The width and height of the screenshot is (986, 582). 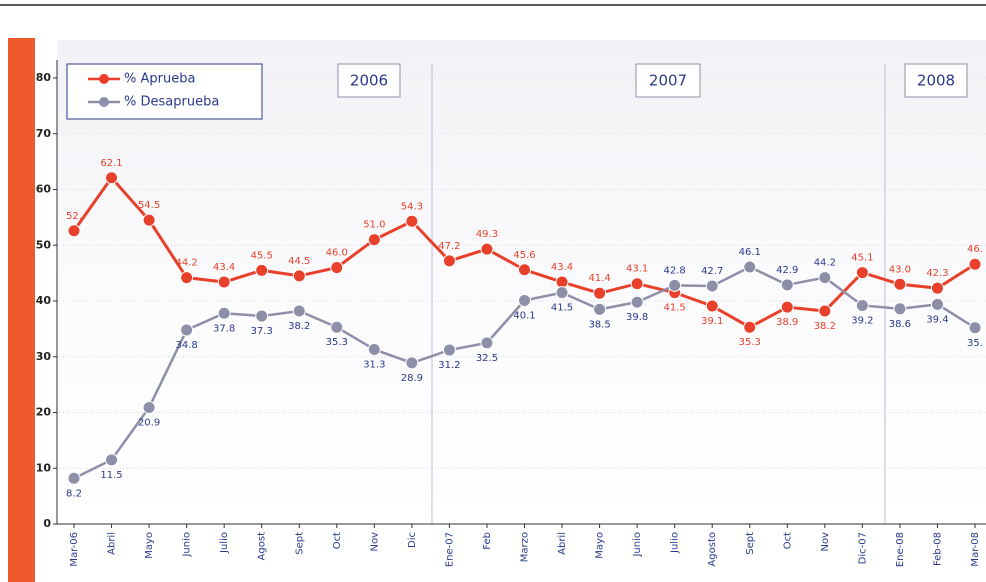 I want to click on value-label: 47.2, so click(x=449, y=246).